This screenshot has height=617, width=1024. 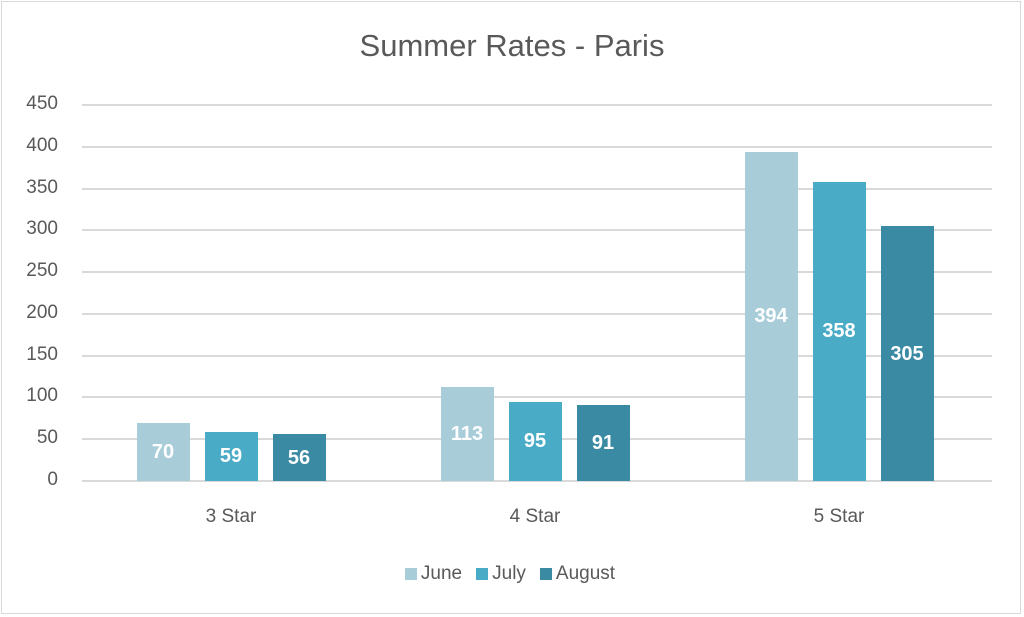 I want to click on legend-item-august: August, so click(x=577, y=574).